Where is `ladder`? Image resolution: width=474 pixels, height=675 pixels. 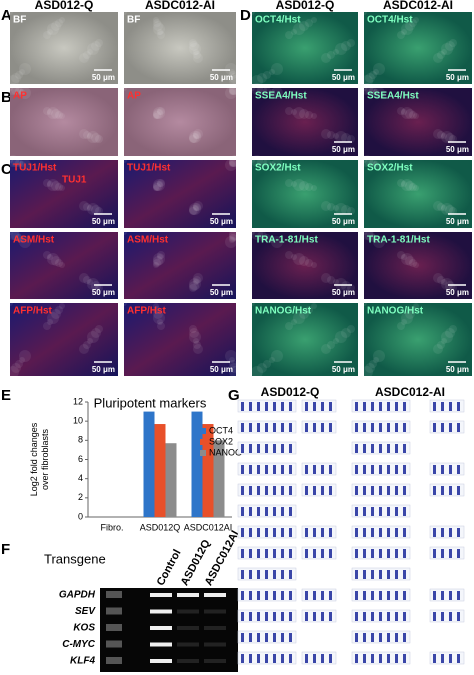 ladder is located at coordinates (114, 611).